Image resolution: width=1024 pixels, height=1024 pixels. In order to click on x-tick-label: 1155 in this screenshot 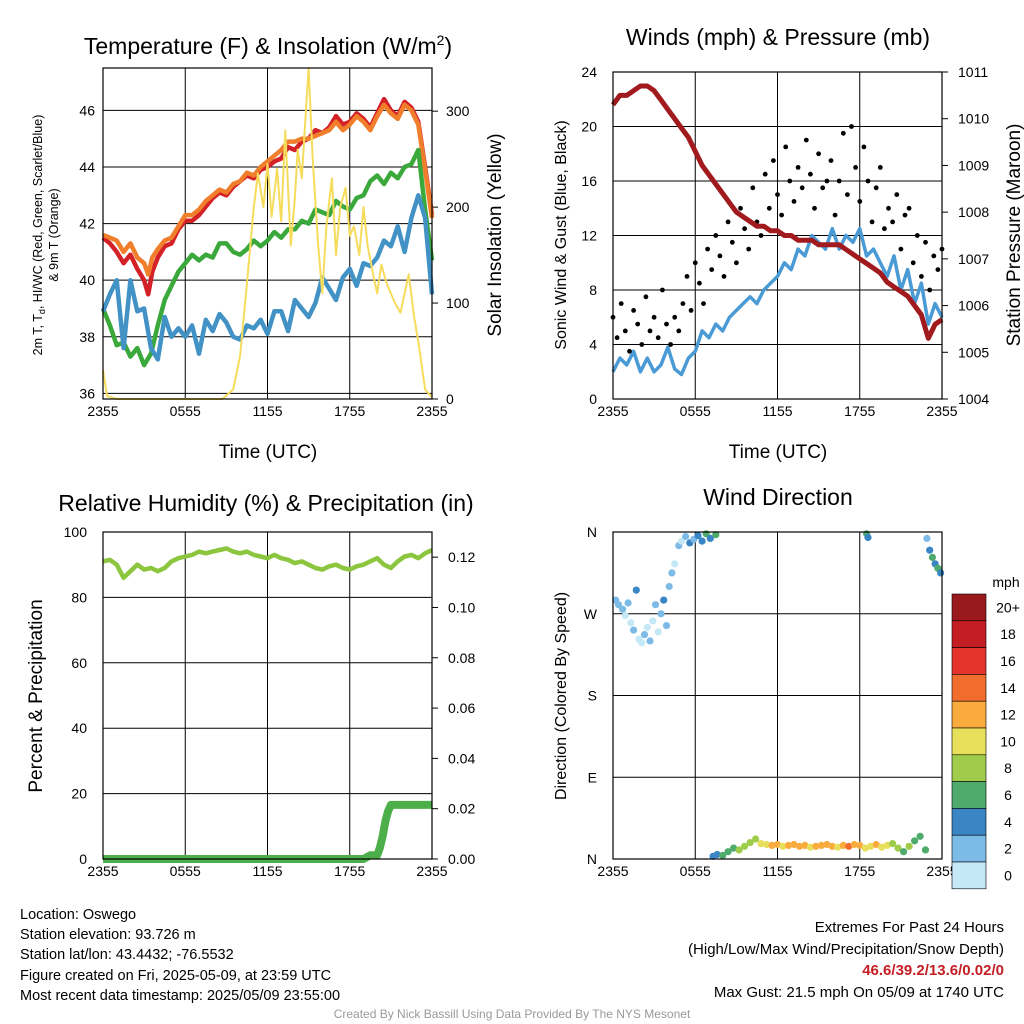, I will do `click(777, 411)`.